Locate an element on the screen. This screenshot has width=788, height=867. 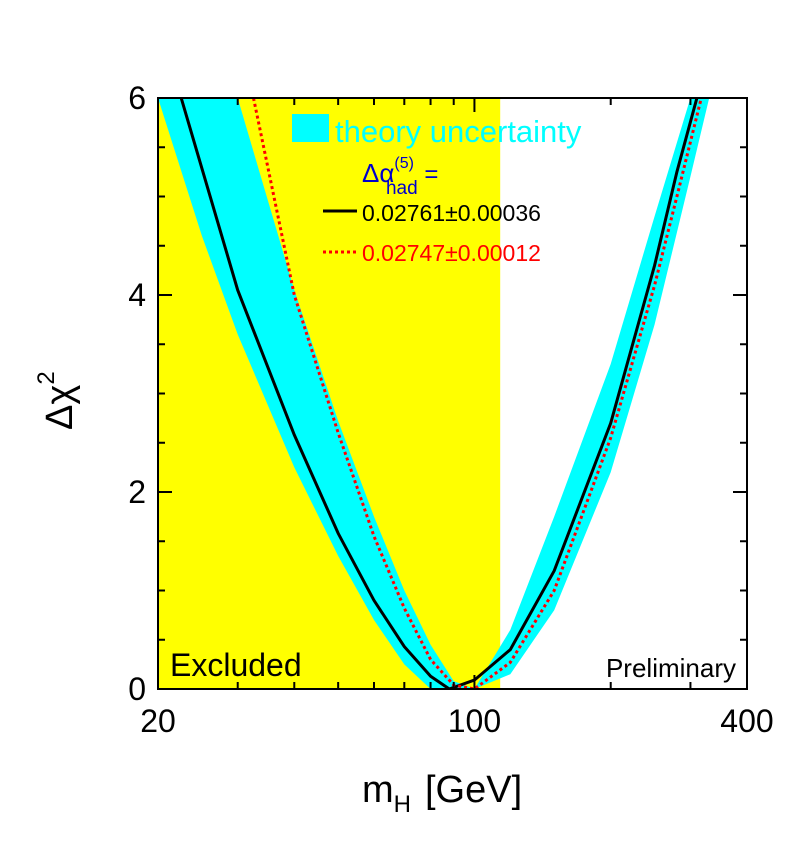
y-axis-title-sup: 2 is located at coordinates (46, 377).